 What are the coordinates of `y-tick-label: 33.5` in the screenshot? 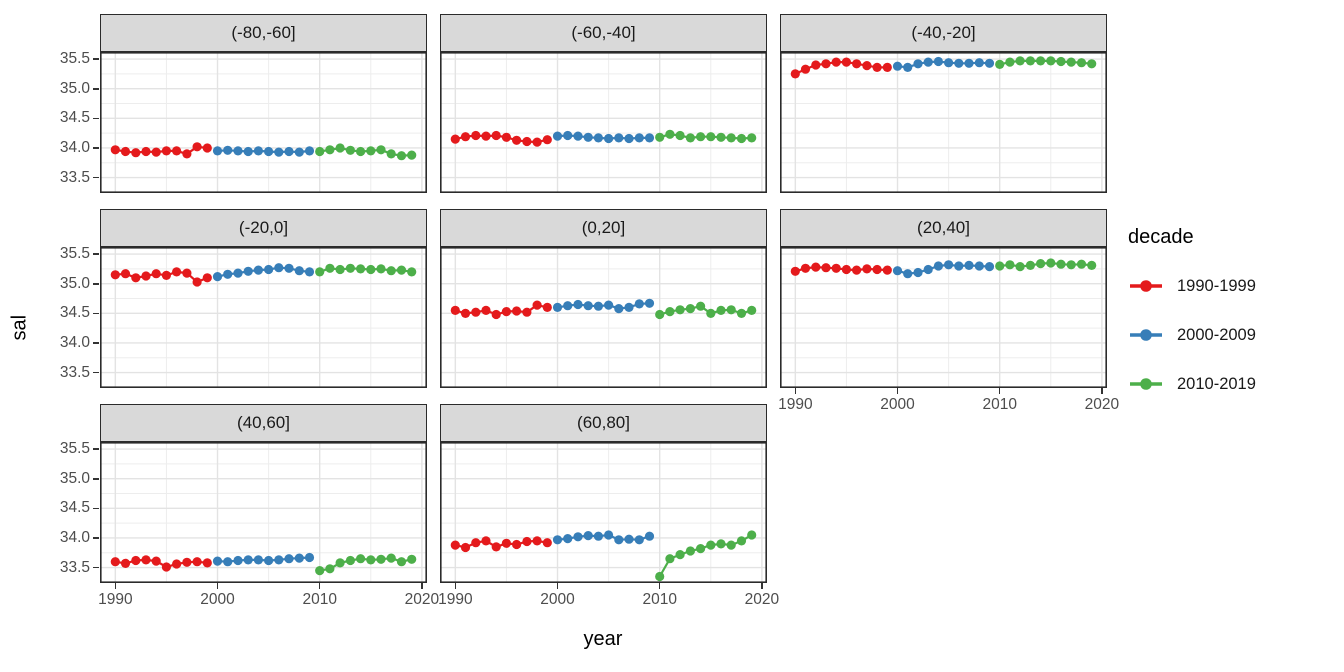 It's located at (74, 372).